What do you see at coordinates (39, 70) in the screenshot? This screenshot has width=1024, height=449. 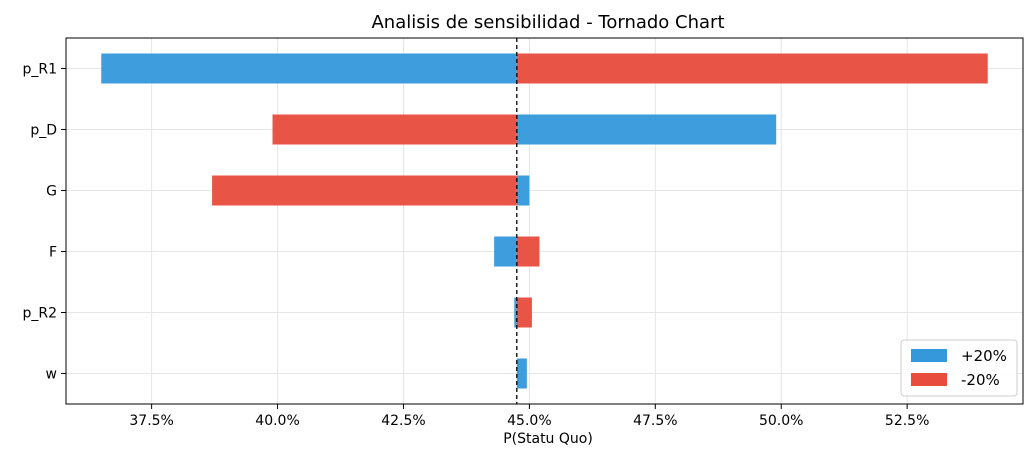 I see `y-tick-label: p_R1` at bounding box center [39, 70].